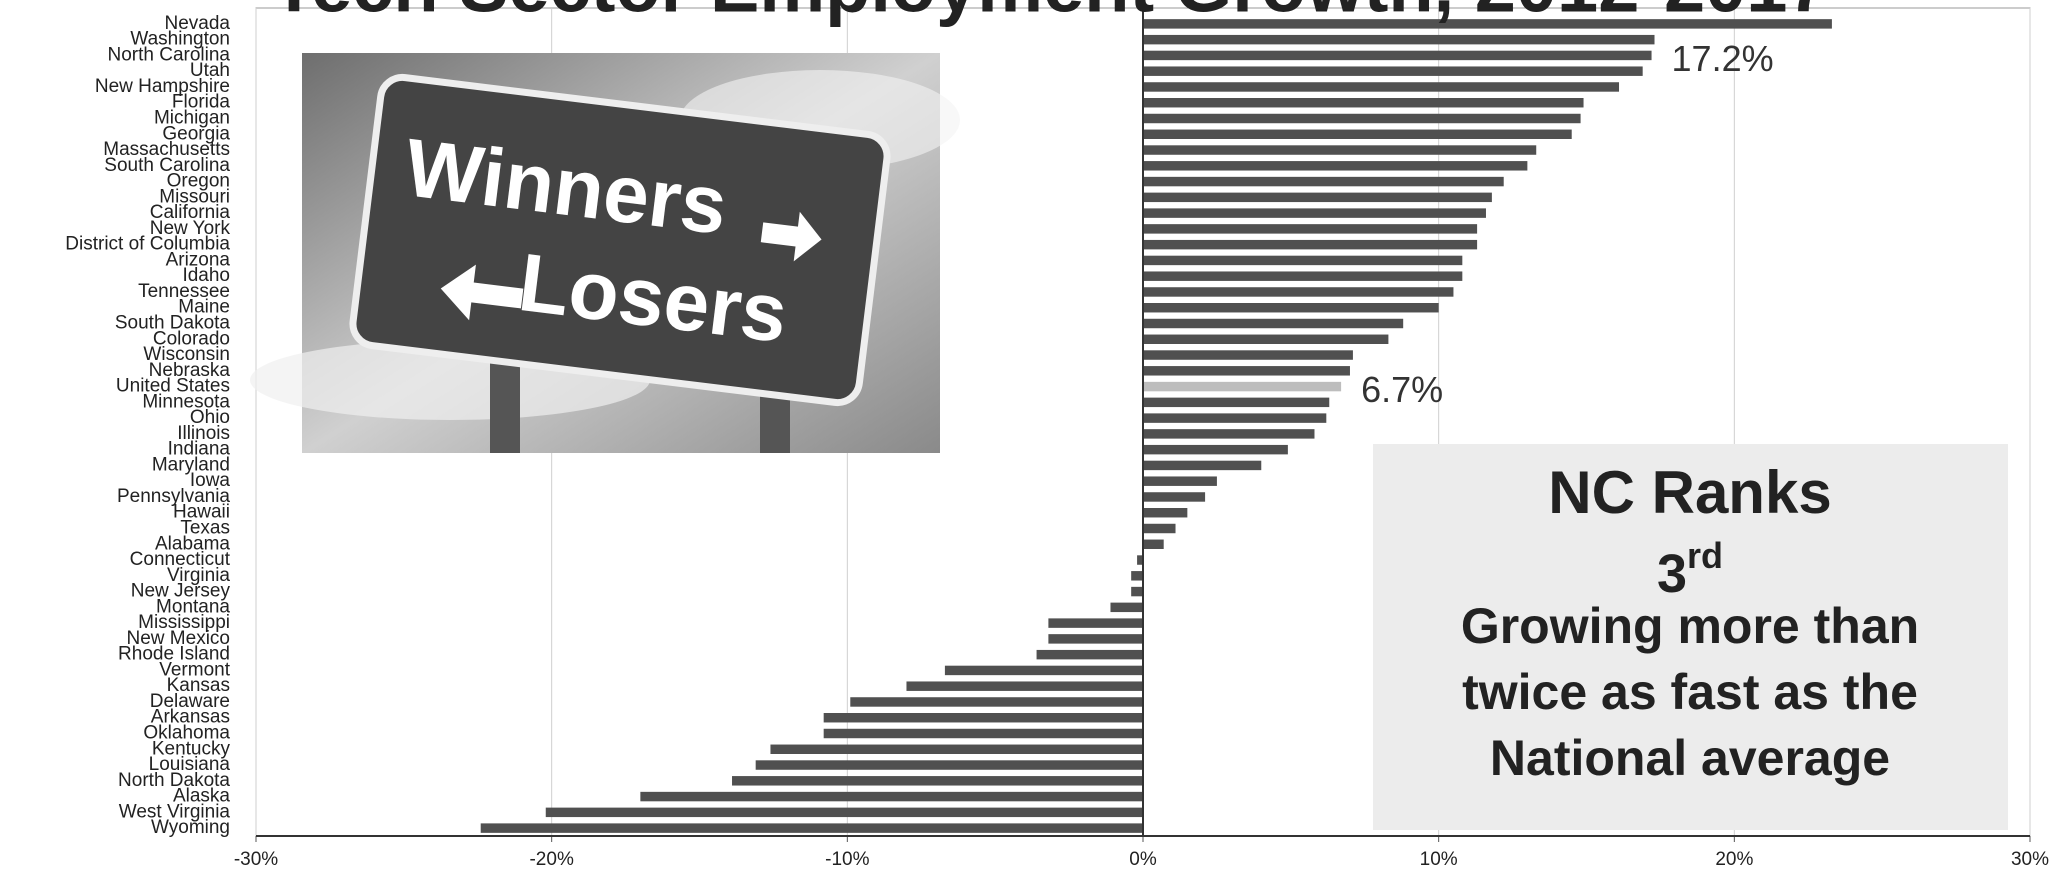 This screenshot has width=2060, height=873. I want to click on y-tick-label: Arizona, so click(198, 259).